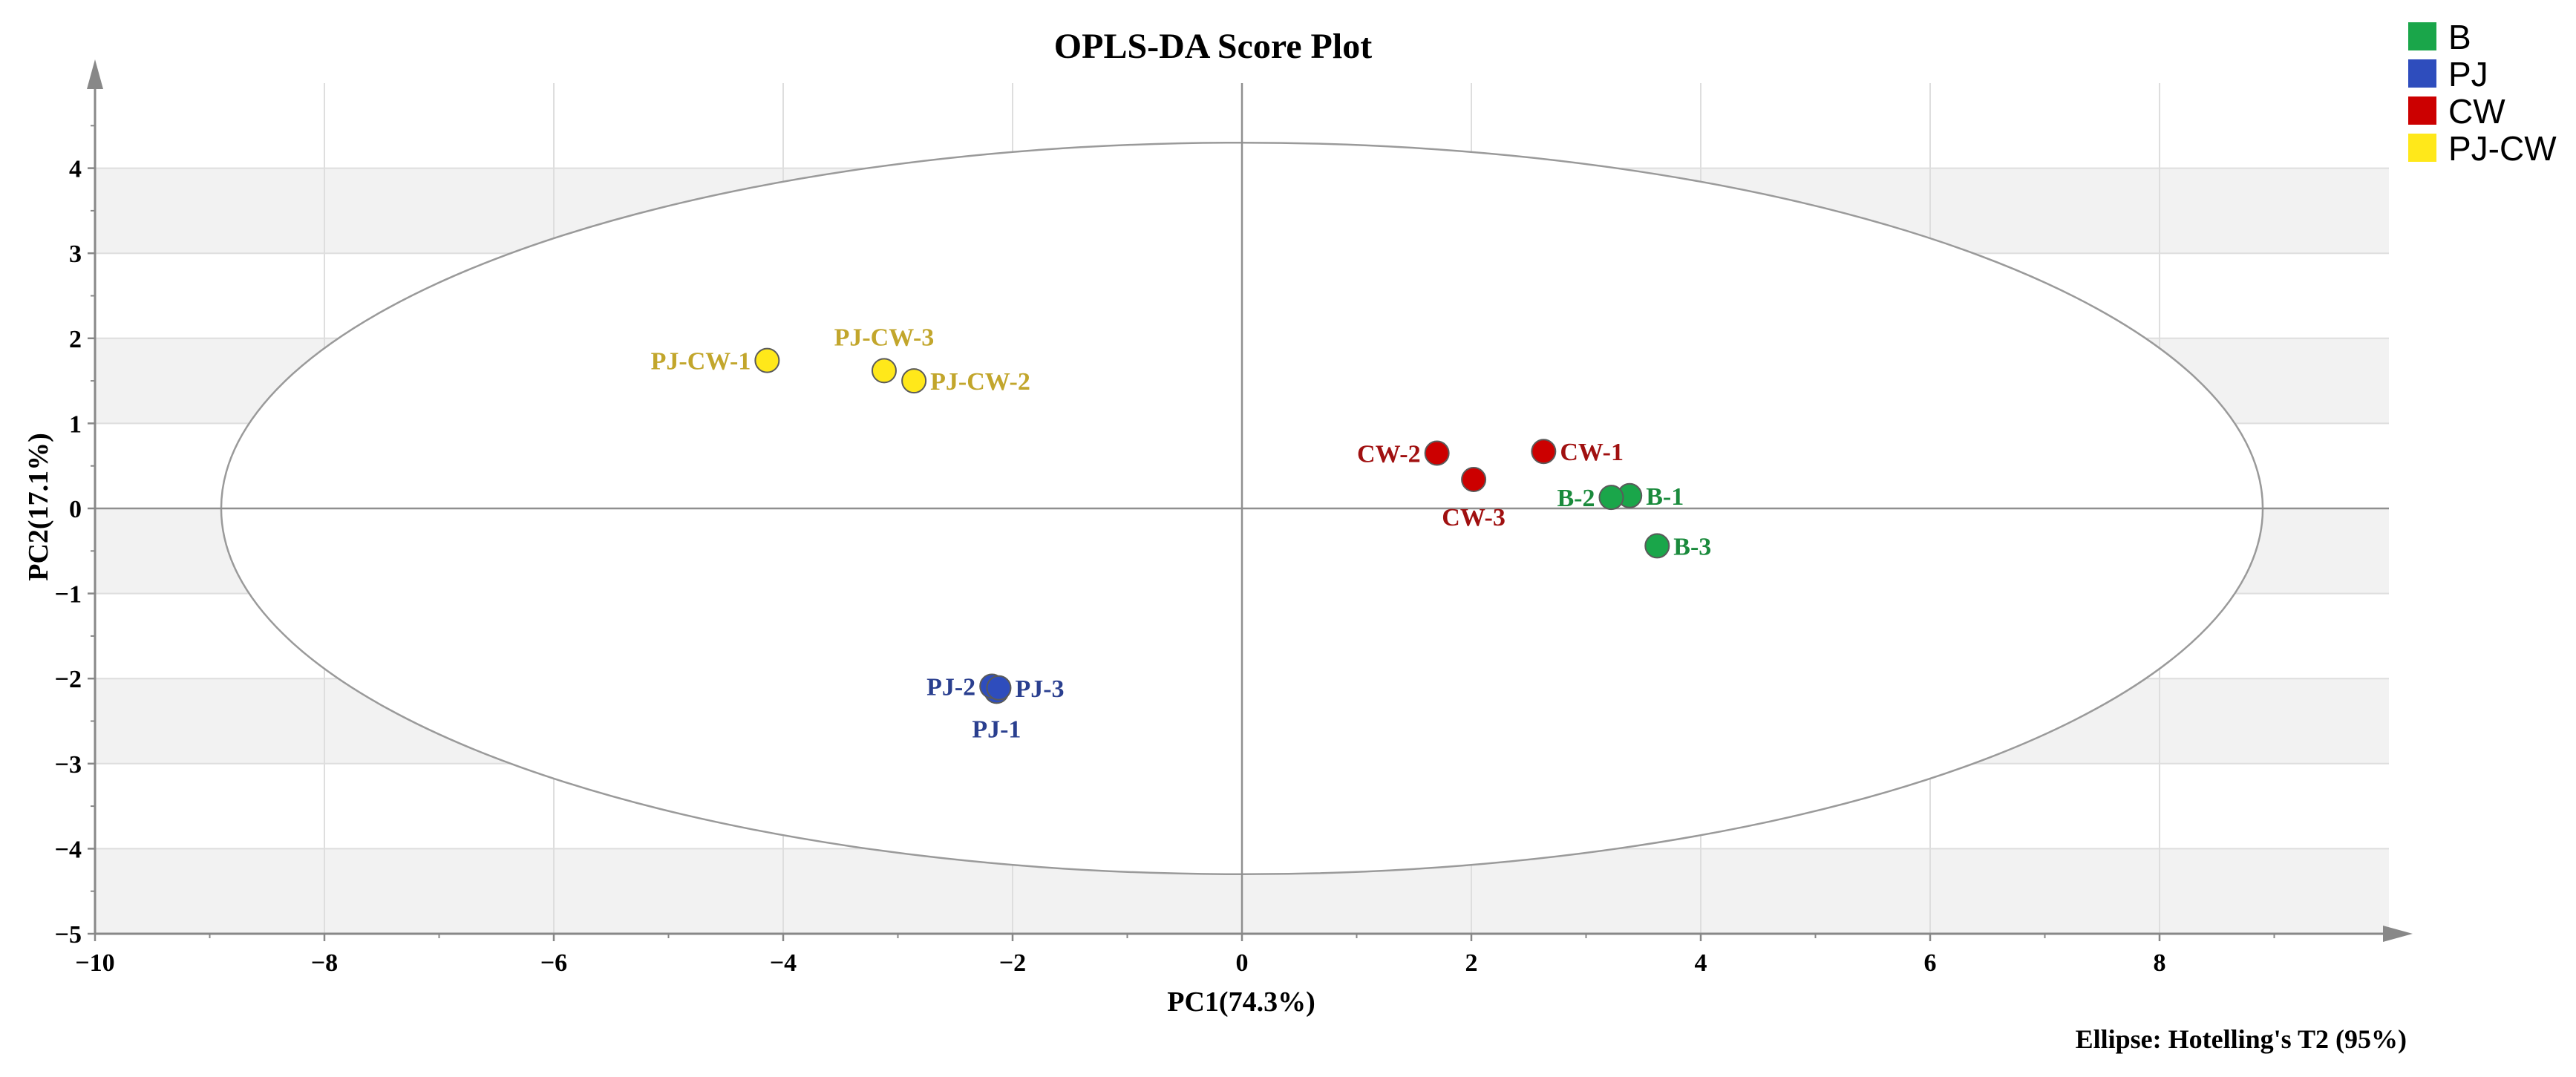 Image resolution: width=2576 pixels, height=1077 pixels. What do you see at coordinates (75, 254) in the screenshot?
I see `y-tick-label: 3` at bounding box center [75, 254].